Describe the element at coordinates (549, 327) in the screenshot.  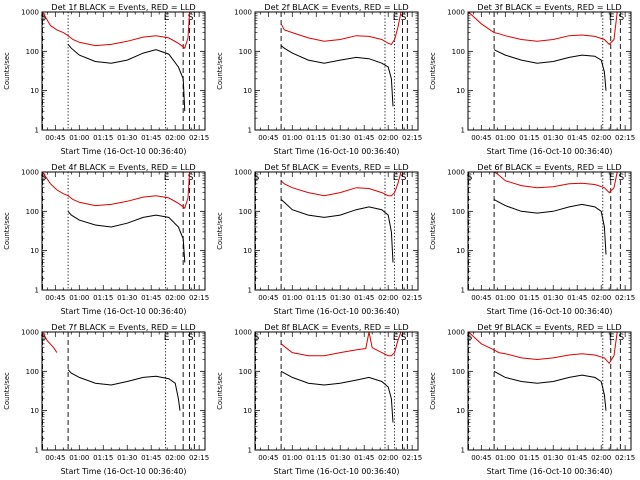
I see `chart-title: Det 9f BLACK = Events, RED = LLD` at that location.